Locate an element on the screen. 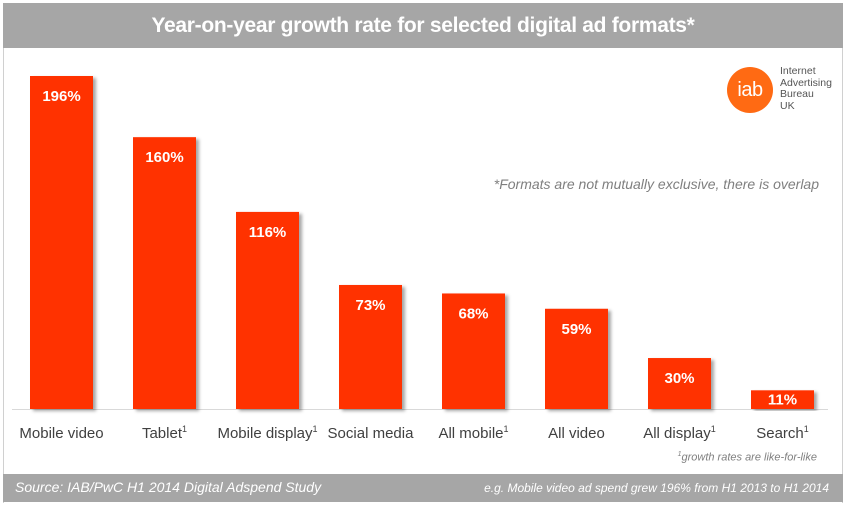 The width and height of the screenshot is (847, 508). logo-mark: iab is located at coordinates (750, 89).